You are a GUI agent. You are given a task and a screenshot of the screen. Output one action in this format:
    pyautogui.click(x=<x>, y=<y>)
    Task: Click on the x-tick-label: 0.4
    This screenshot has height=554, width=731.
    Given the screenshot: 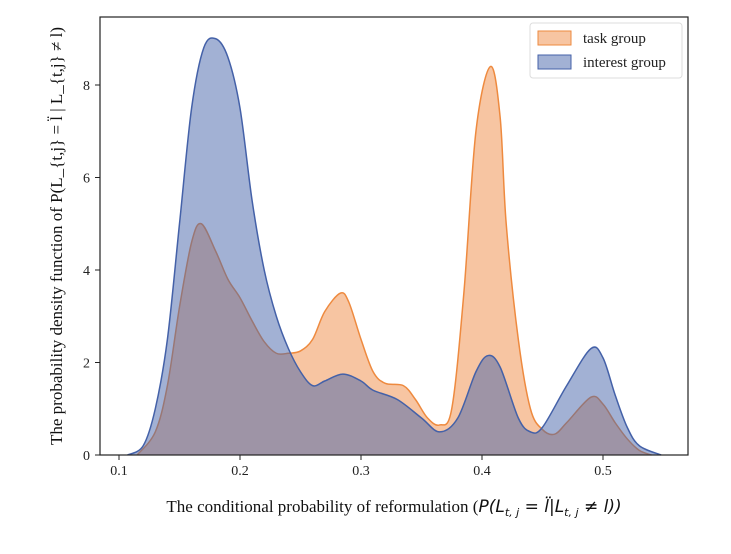 What is the action you would take?
    pyautogui.click(x=482, y=471)
    